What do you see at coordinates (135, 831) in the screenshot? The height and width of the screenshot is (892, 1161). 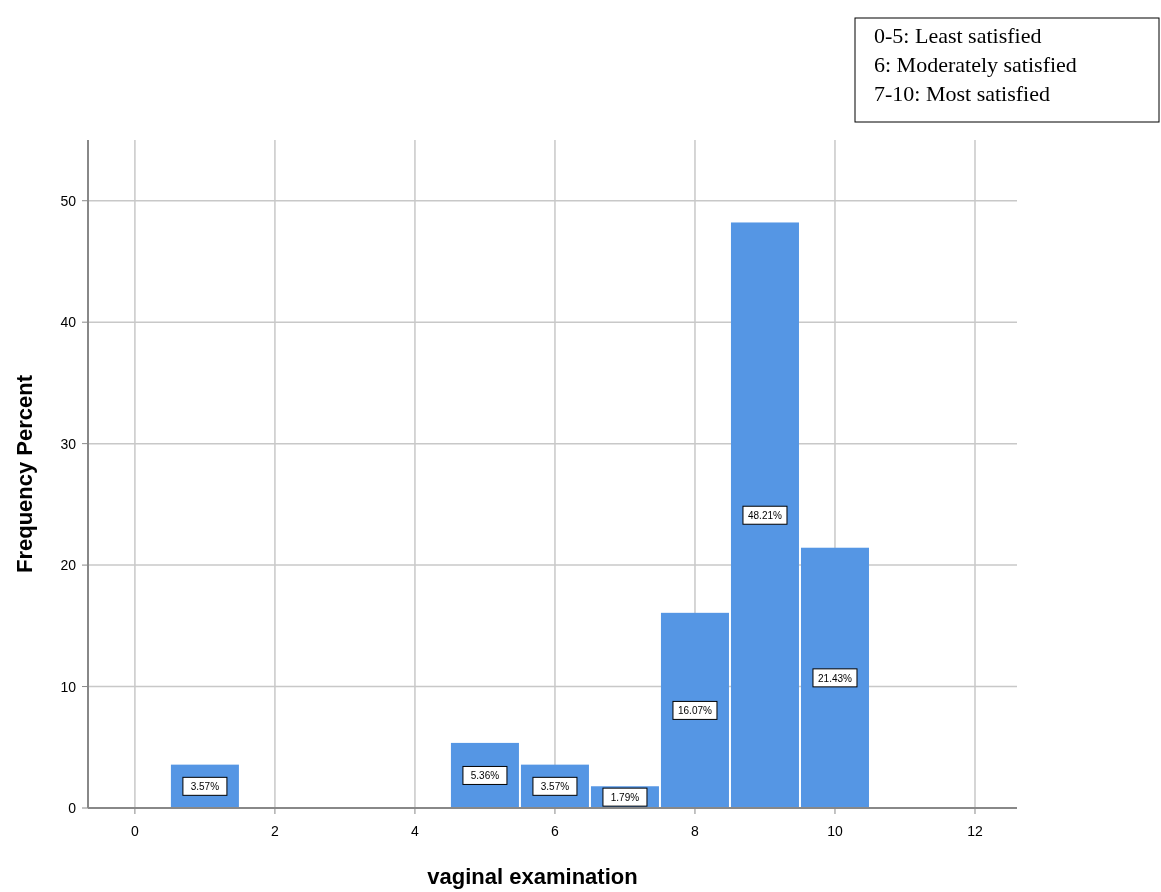 I see `x-tick-label: 0` at bounding box center [135, 831].